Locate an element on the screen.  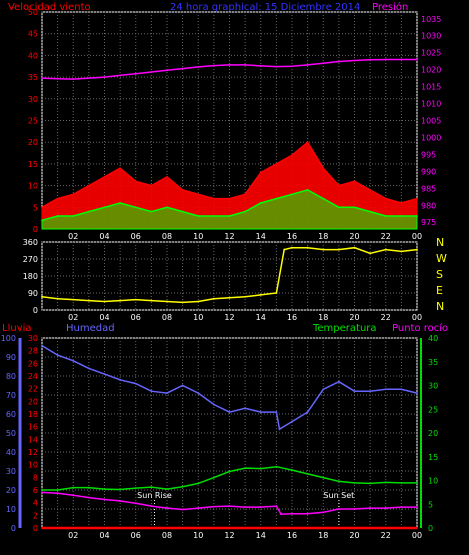
humidity-tick-label: 10 is located at coordinates (11, 509).